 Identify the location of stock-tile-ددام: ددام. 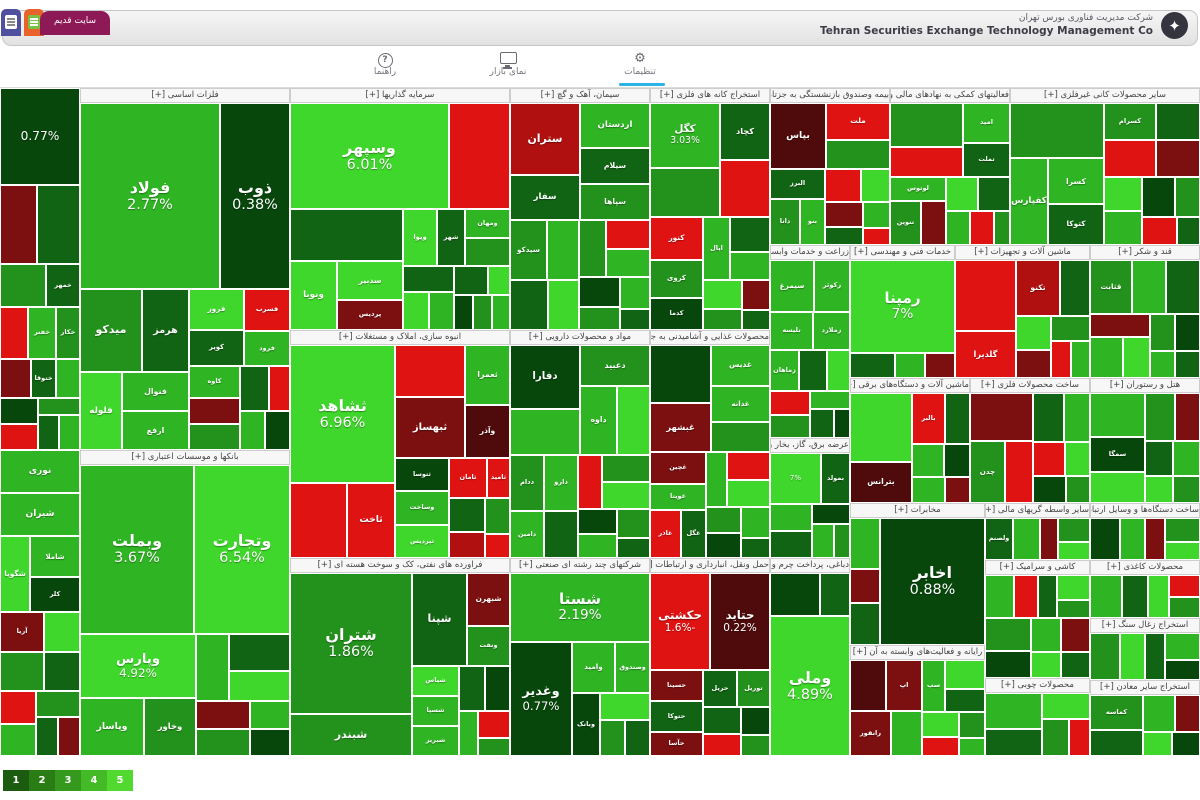
(527, 483).